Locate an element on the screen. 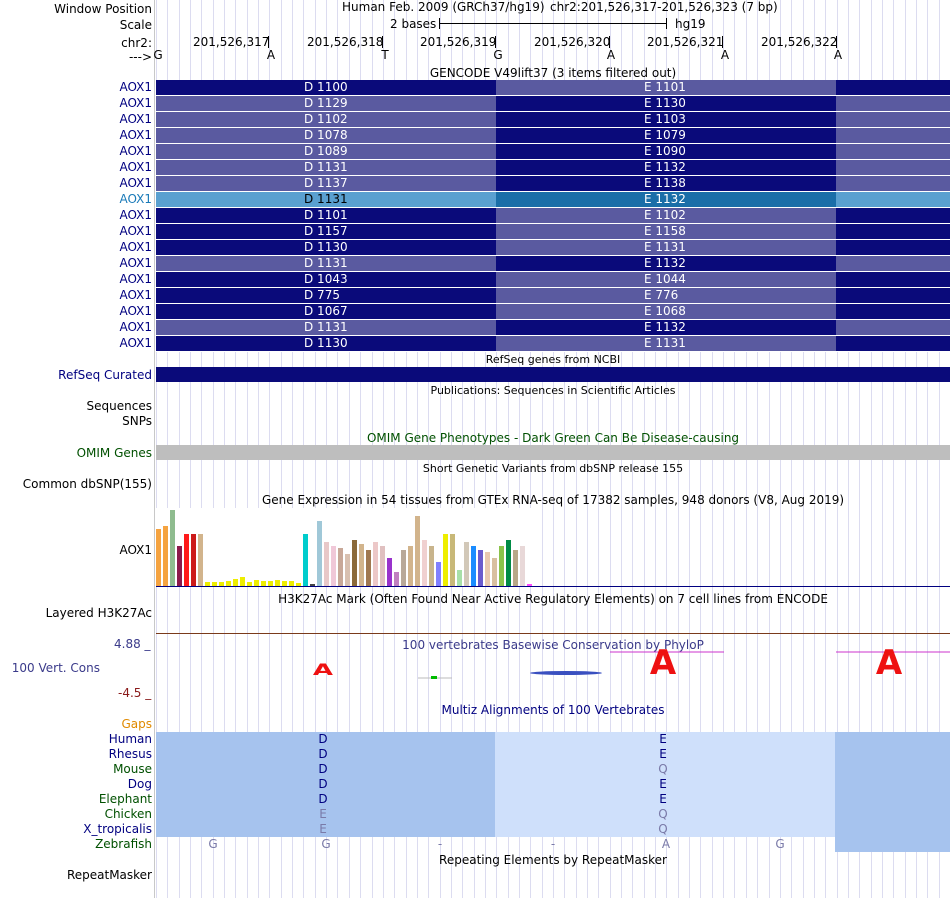 The height and width of the screenshot is (898, 950). phylop-label: 100 Vert. Cons is located at coordinates (55, 668).